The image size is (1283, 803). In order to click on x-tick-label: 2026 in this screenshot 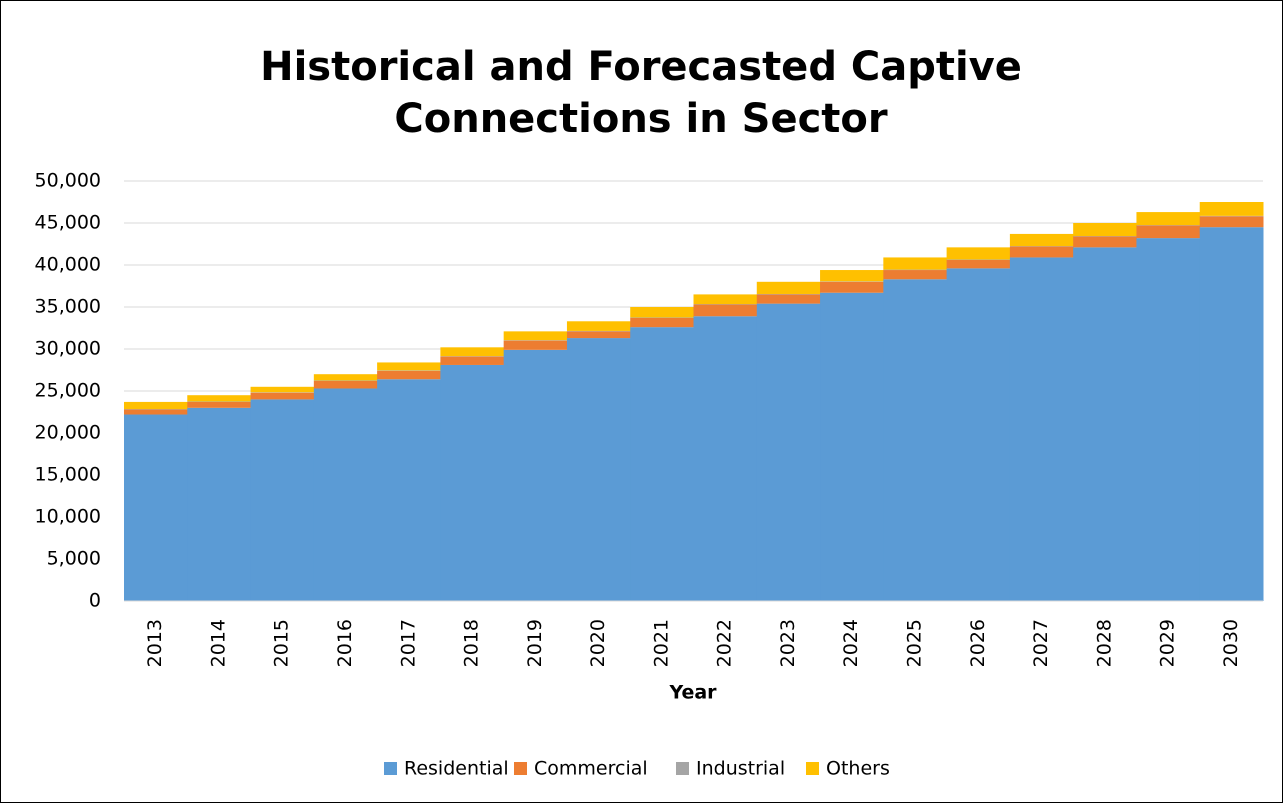, I will do `click(978, 643)`.